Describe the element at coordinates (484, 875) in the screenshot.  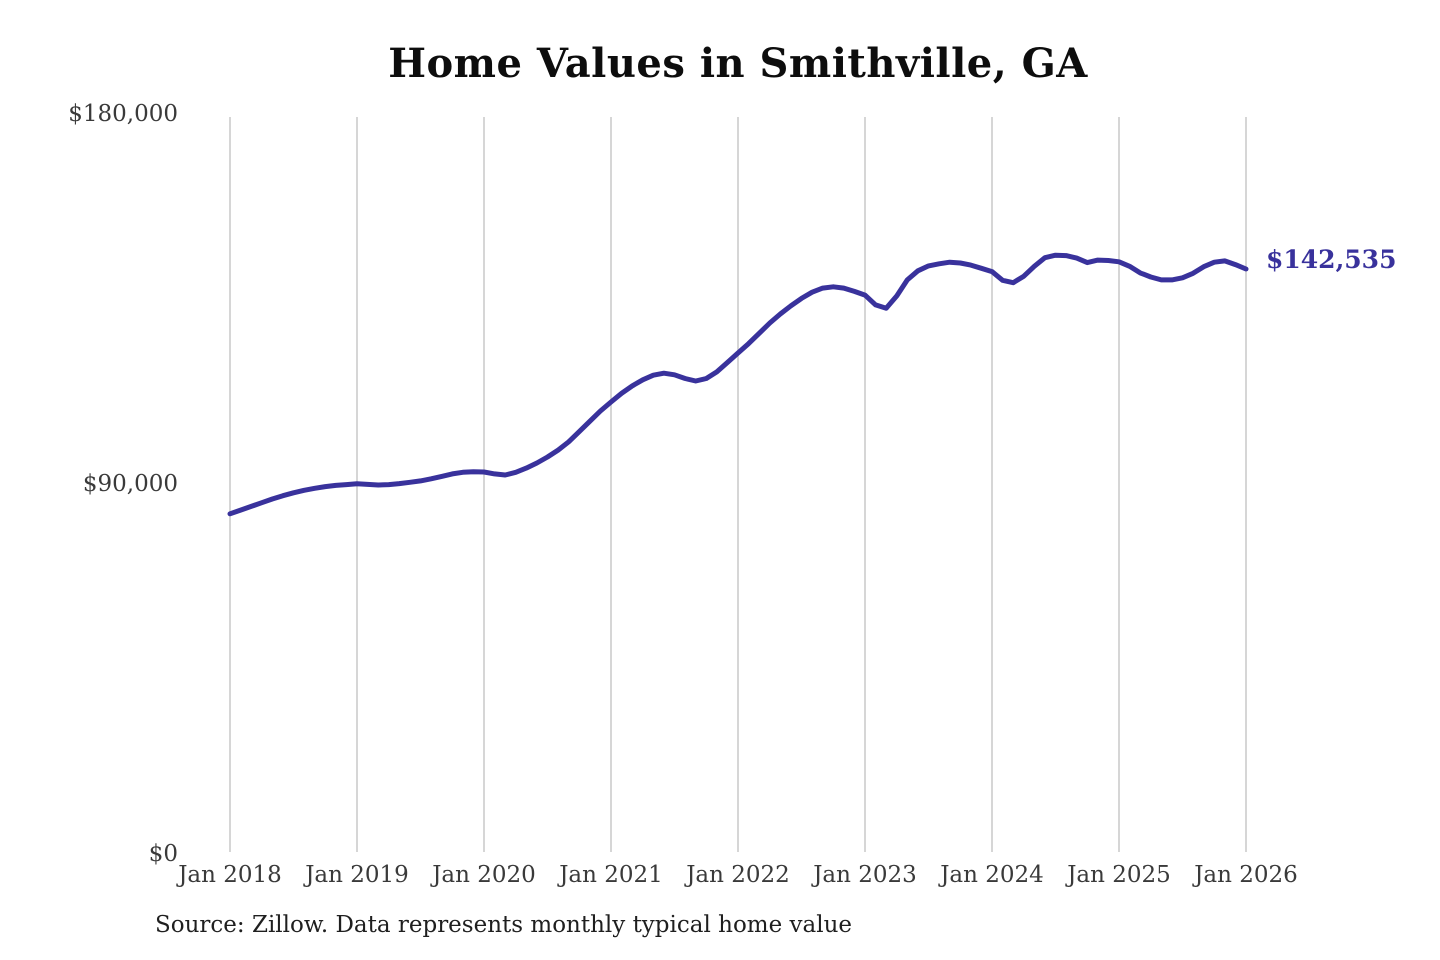
I see `x-tick-label: Jan 2020` at that location.